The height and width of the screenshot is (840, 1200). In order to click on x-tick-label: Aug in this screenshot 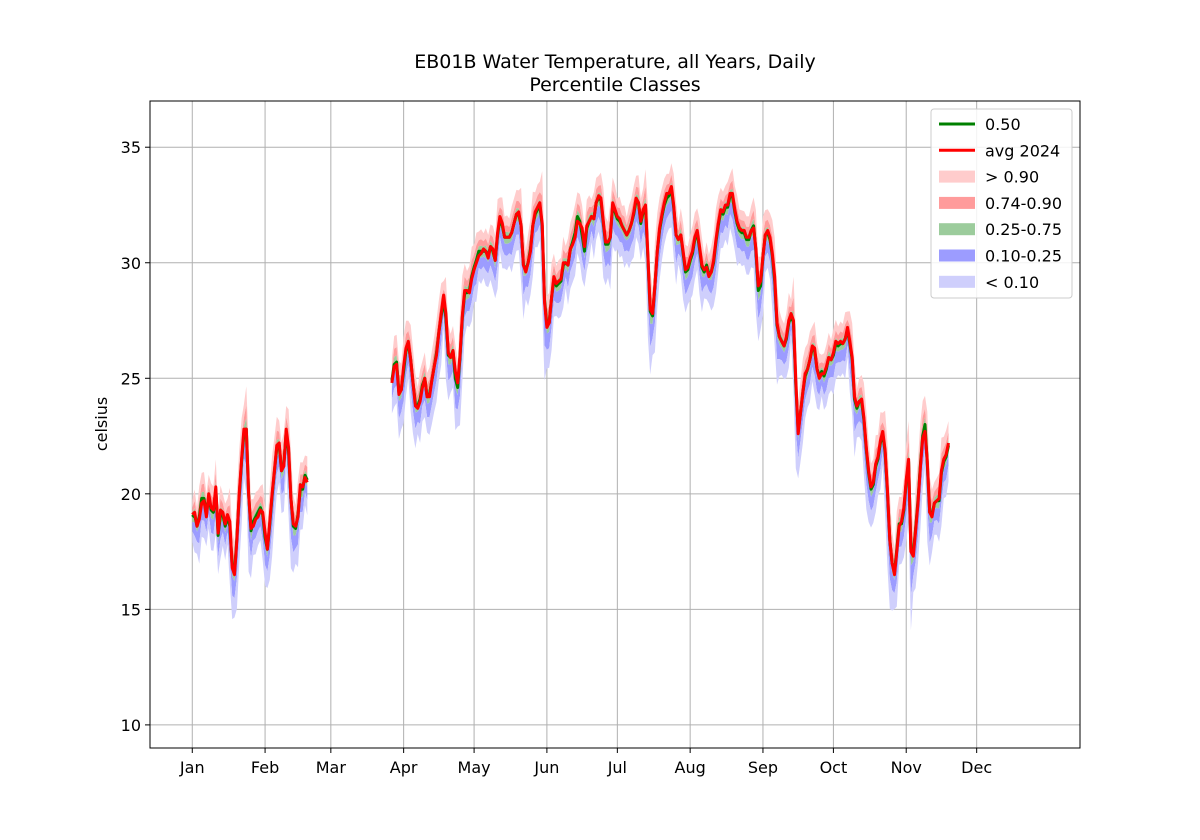, I will do `click(690, 767)`.